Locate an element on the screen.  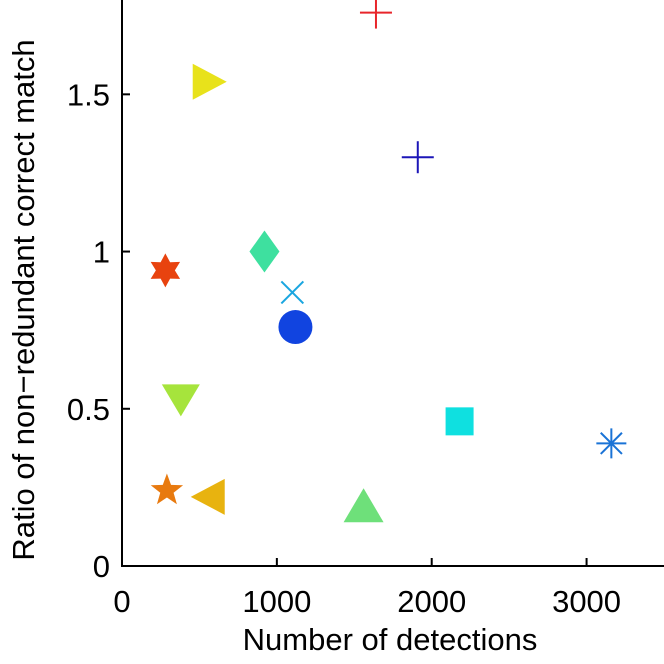
data-point-triangle-down is located at coordinates (180, 400).